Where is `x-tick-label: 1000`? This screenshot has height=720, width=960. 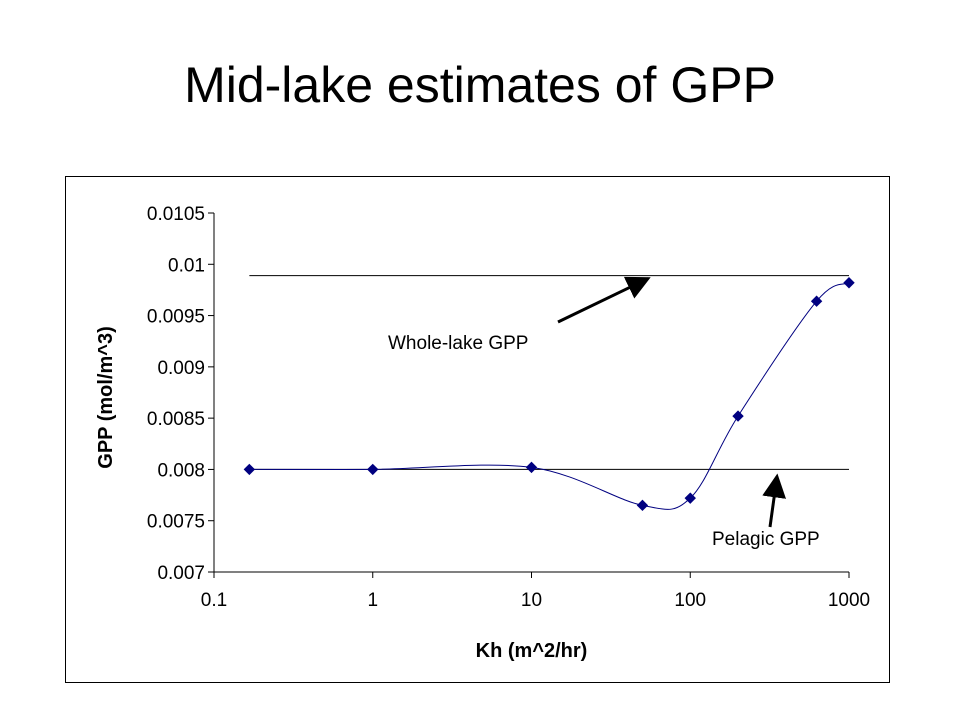 x-tick-label: 1000 is located at coordinates (849, 600).